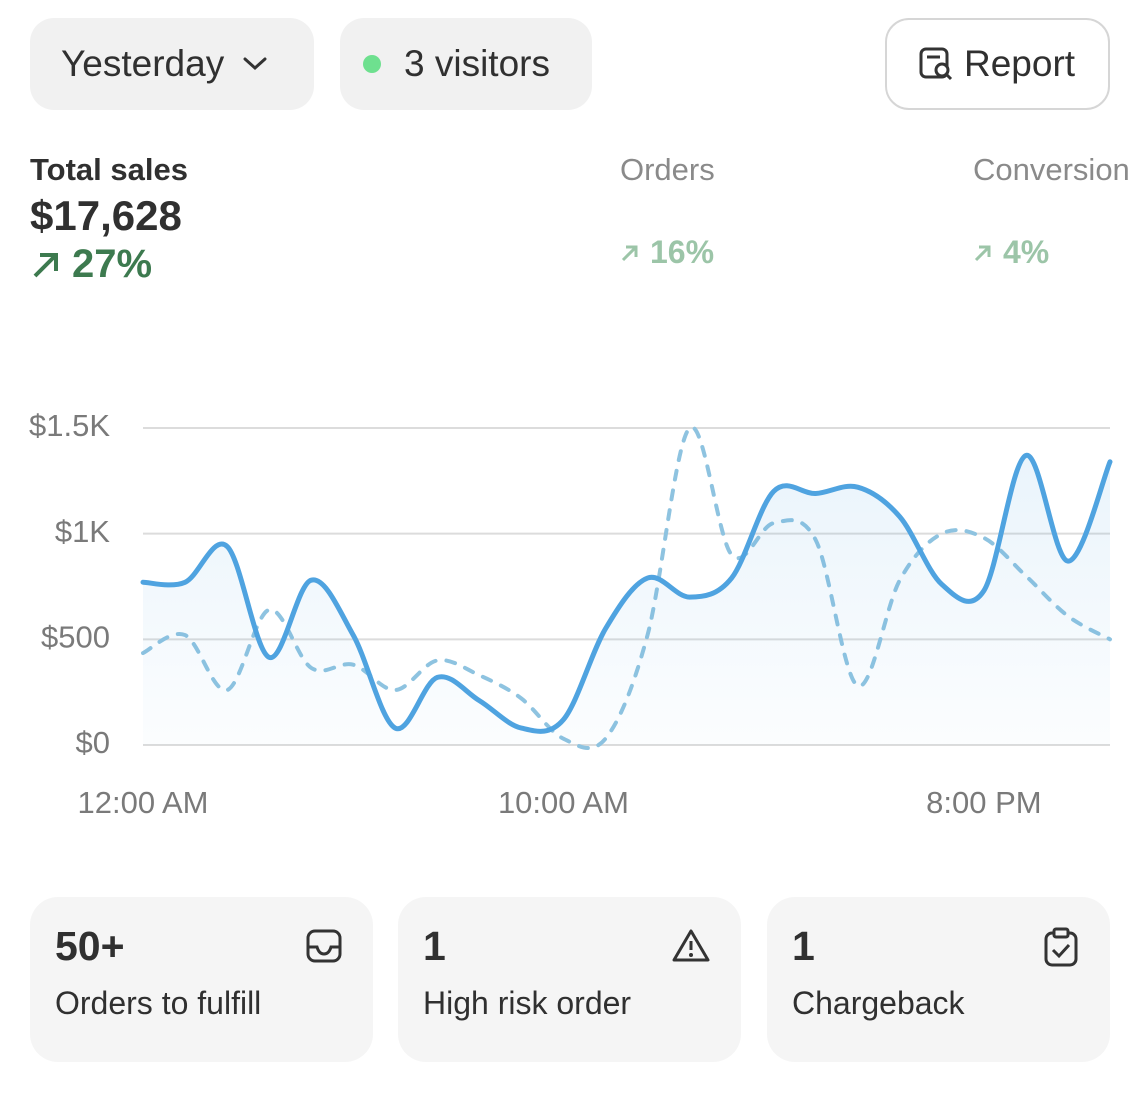 This screenshot has height=1114, width=1137. What do you see at coordinates (93, 742) in the screenshot?
I see `y-tick-label: $0` at bounding box center [93, 742].